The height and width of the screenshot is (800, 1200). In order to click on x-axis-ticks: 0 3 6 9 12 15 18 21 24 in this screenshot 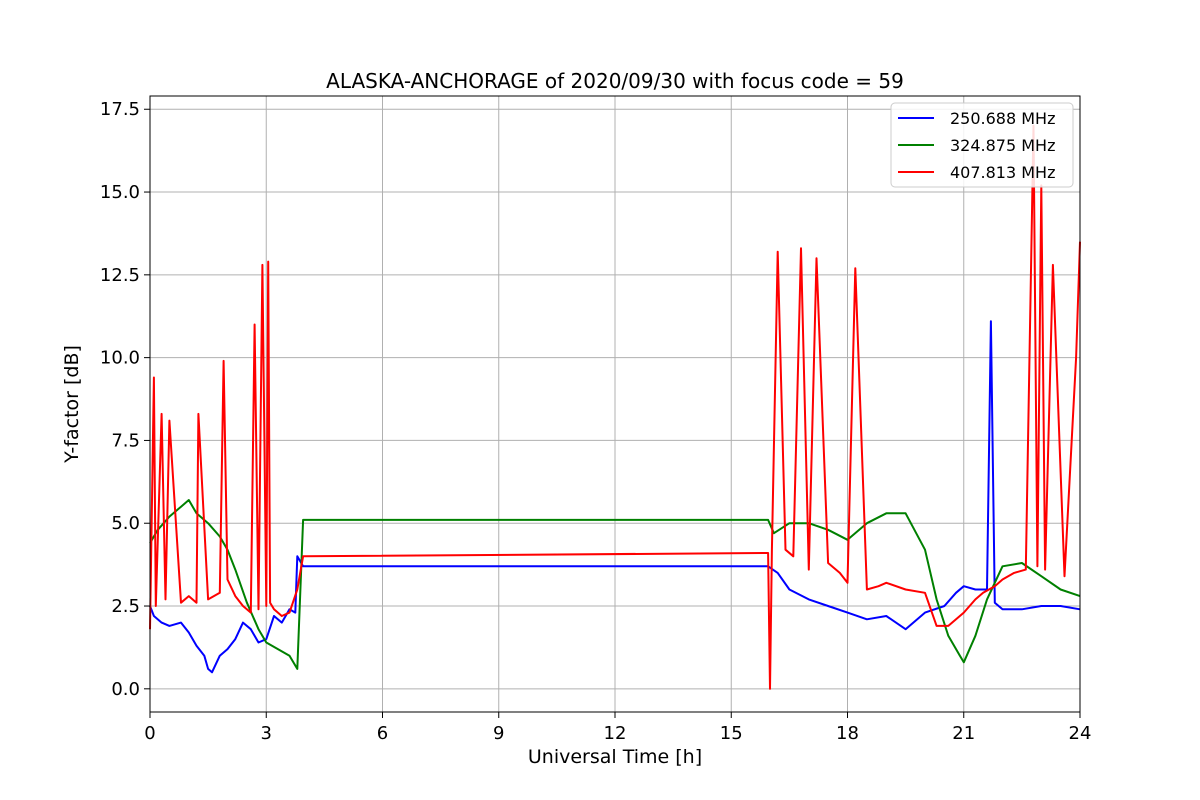, I will do `click(617, 728)`.